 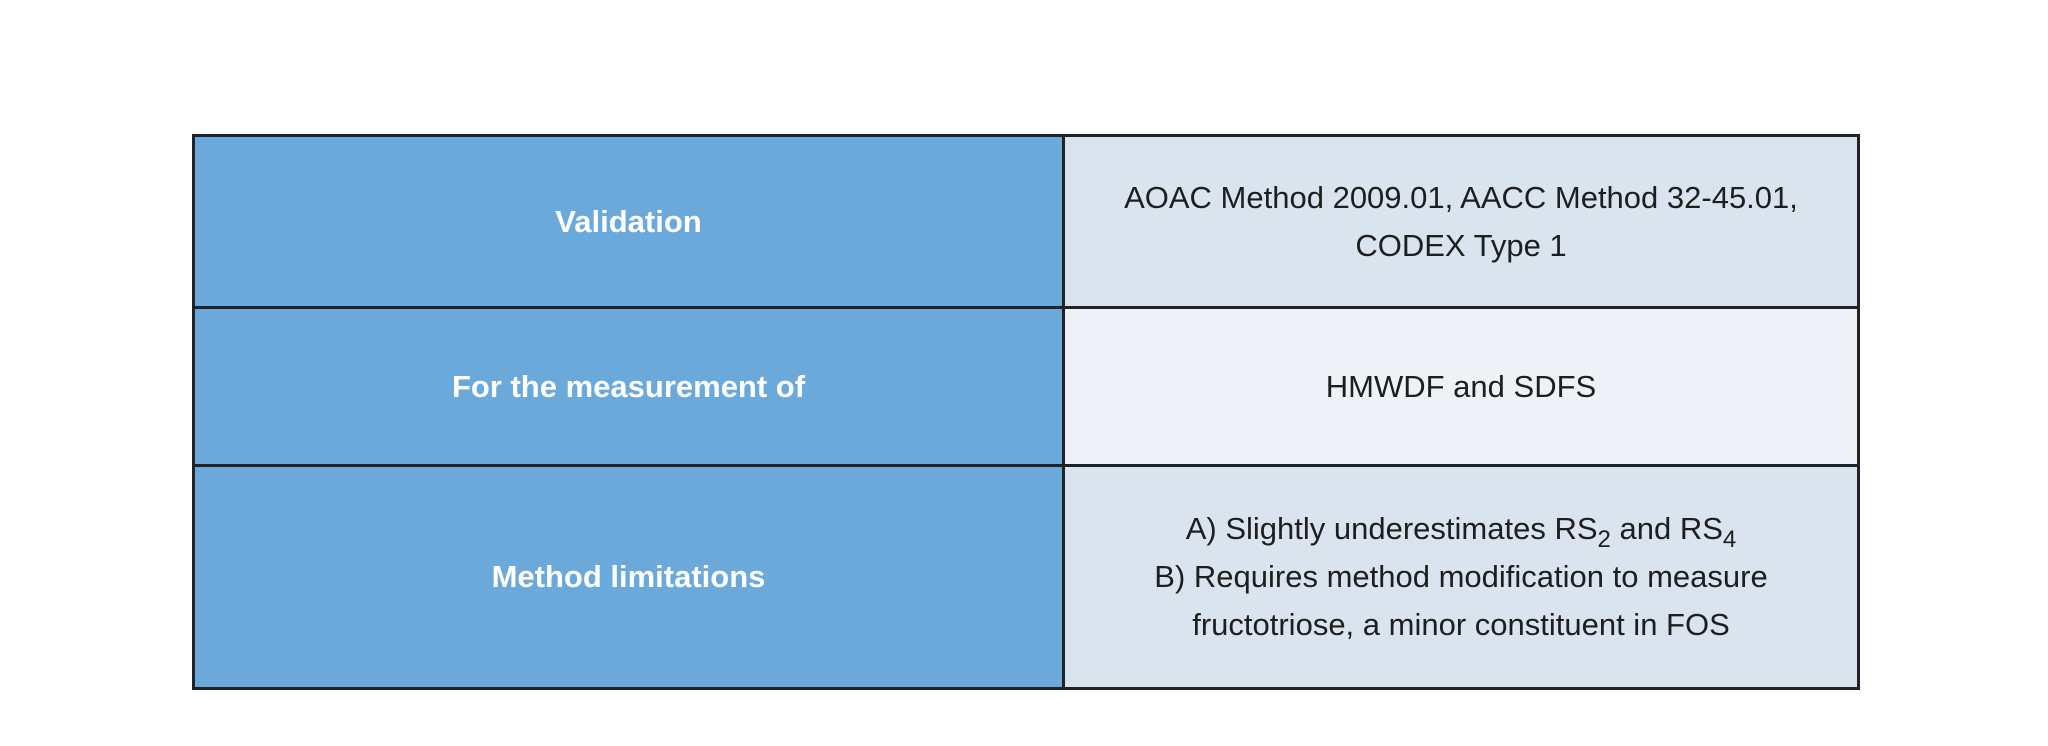 I want to click on subscript: 2, so click(x=1604, y=539).